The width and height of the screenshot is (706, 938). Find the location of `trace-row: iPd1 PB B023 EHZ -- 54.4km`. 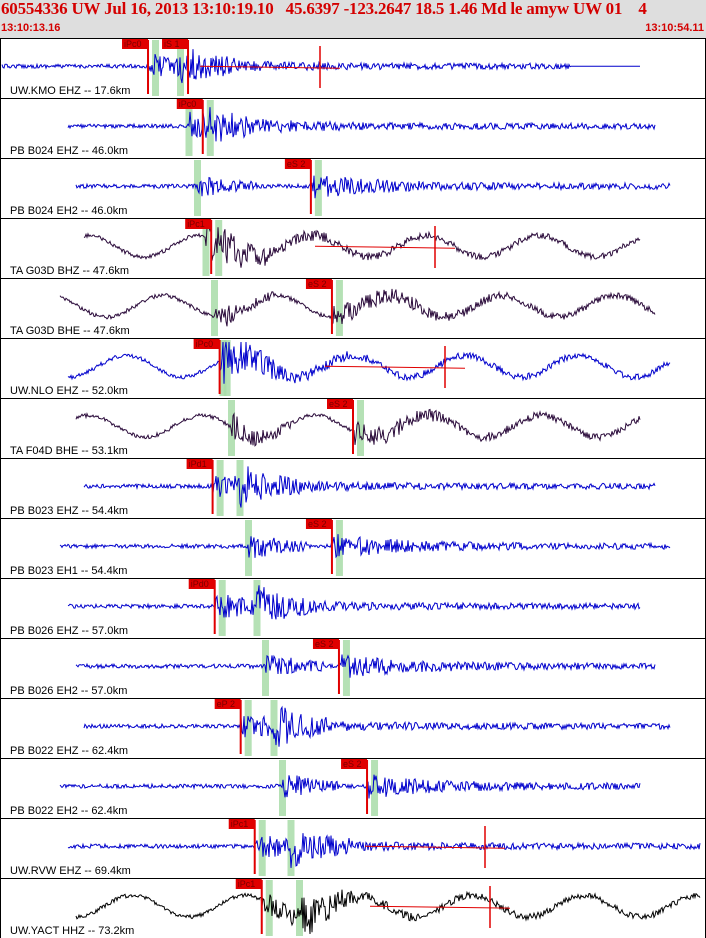

trace-row: iPd1 PB B023 EHZ -- 54.4km is located at coordinates (353, 488).